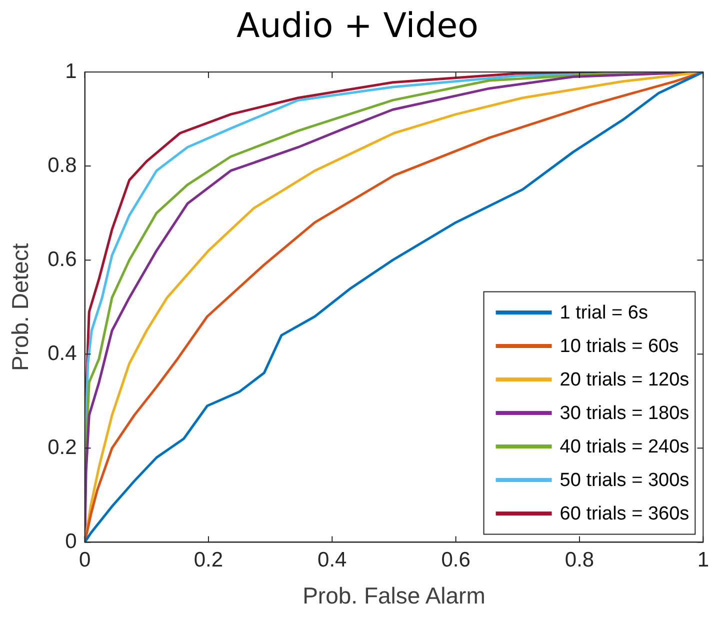 This screenshot has width=715, height=619. Describe the element at coordinates (62, 165) in the screenshot. I see `y-tick-label: 0.8` at that location.